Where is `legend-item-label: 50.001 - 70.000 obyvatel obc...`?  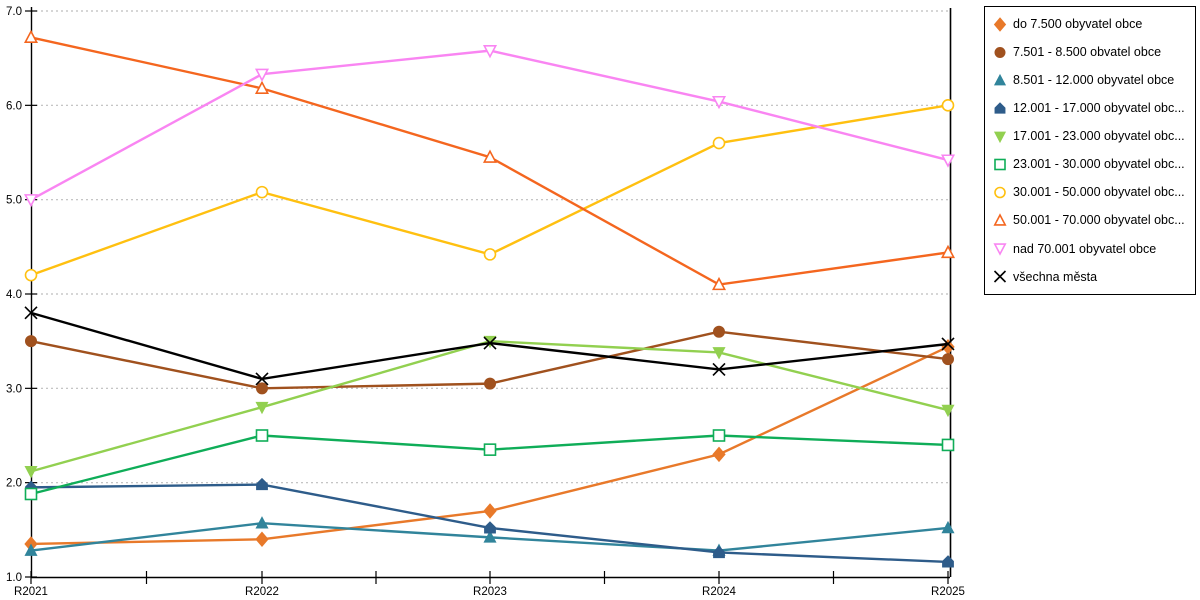 legend-item-label: 50.001 - 70.000 obyvatel obc... is located at coordinates (1099, 220).